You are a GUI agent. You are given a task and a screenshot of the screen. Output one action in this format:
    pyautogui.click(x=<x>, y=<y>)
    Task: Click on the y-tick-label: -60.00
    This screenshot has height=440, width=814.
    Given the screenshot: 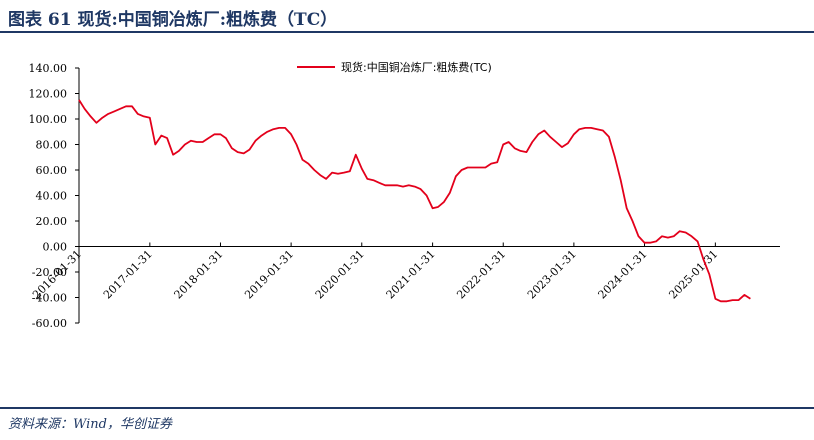 What is the action you would take?
    pyautogui.click(x=49, y=323)
    